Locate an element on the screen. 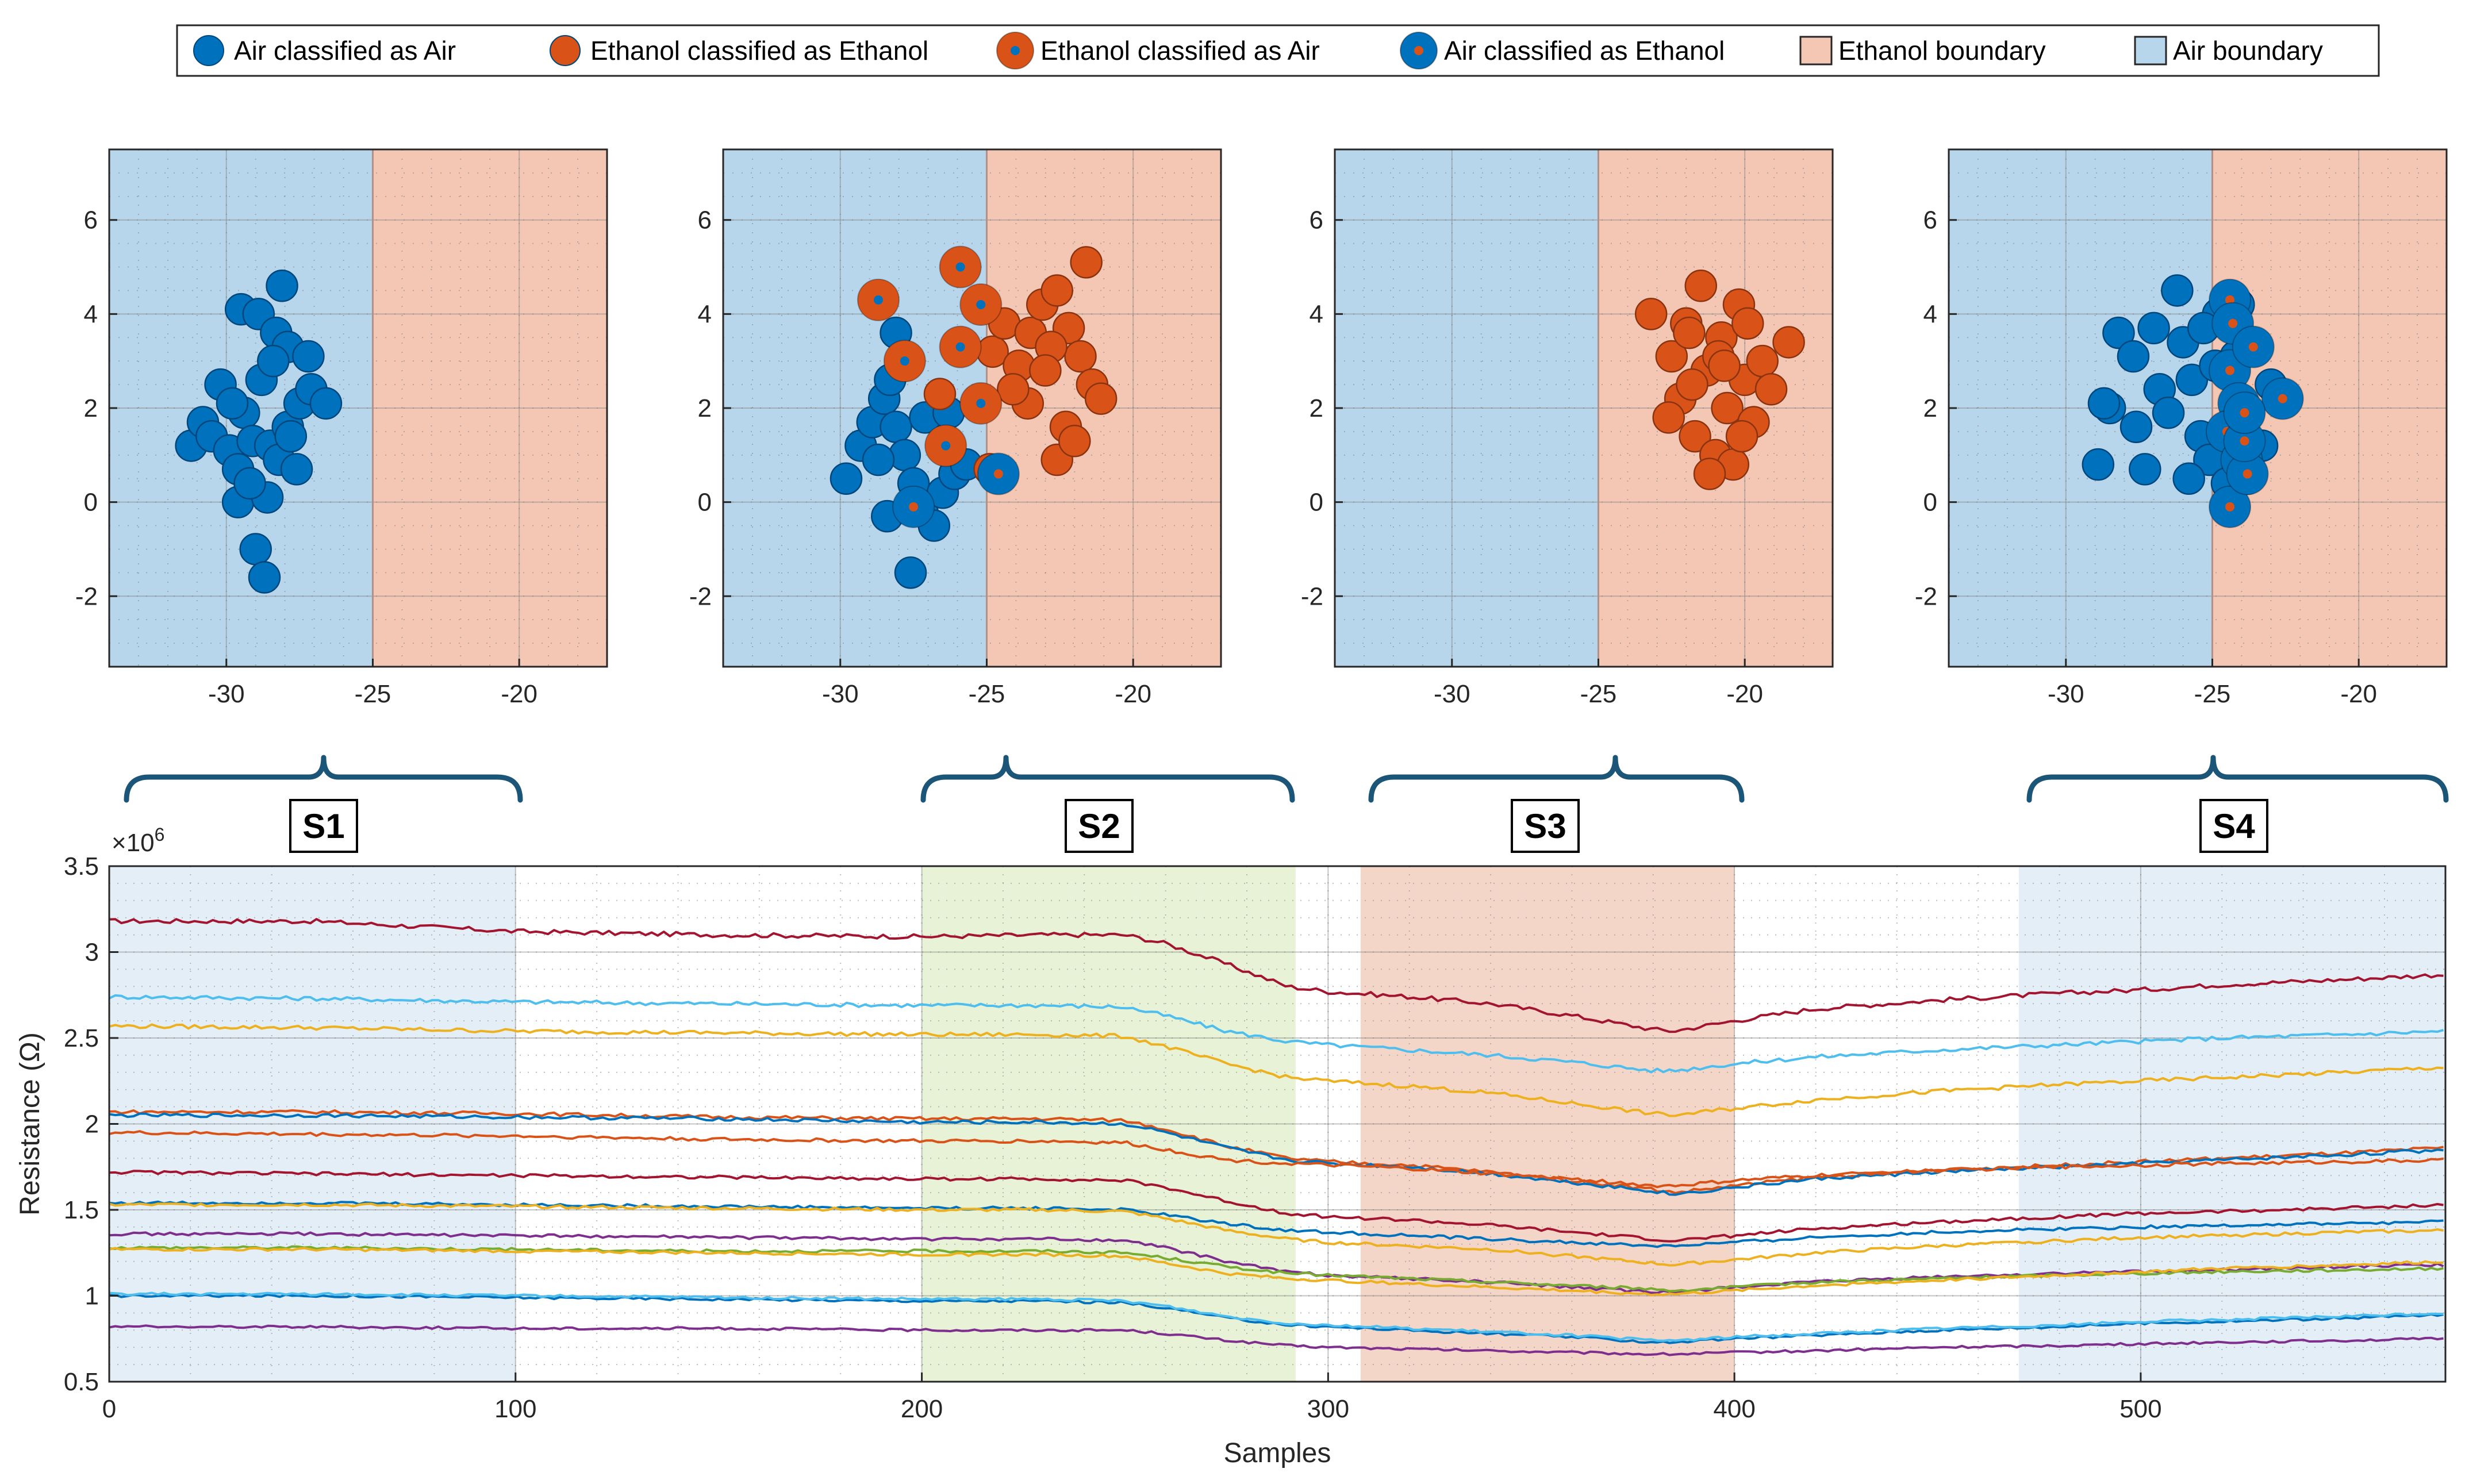 Image resolution: width=2469 pixels, height=1484 pixels. segment-brace-S3: S3 is located at coordinates (1556, 804).